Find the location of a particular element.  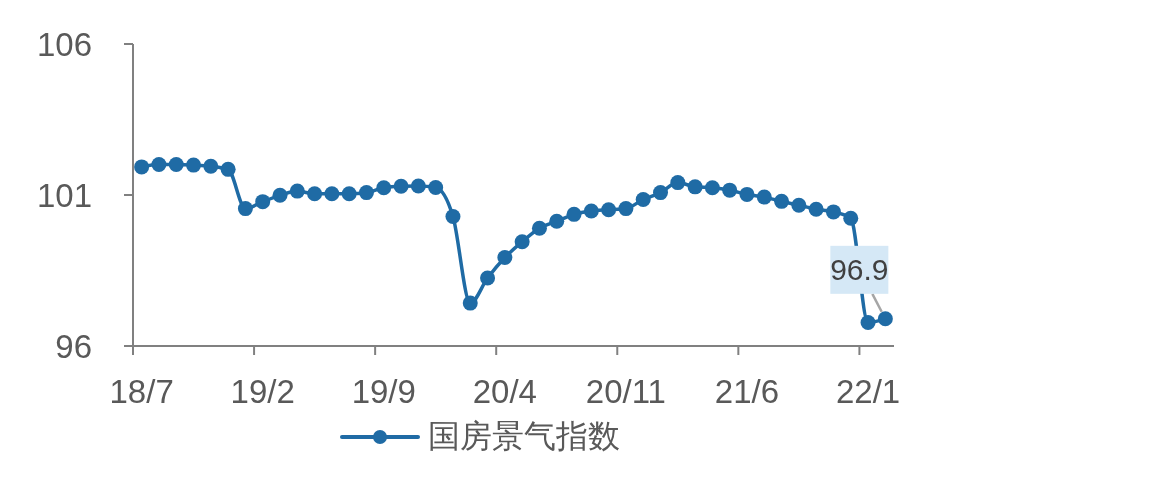

x-tick-label: 21/6 is located at coordinates (747, 392).